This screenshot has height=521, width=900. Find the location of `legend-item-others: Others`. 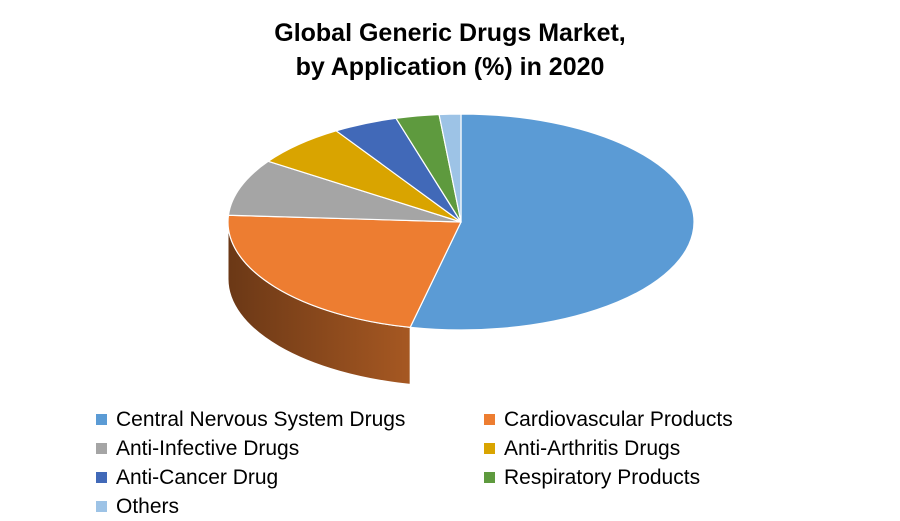

legend-item-others: Others is located at coordinates (290, 506).